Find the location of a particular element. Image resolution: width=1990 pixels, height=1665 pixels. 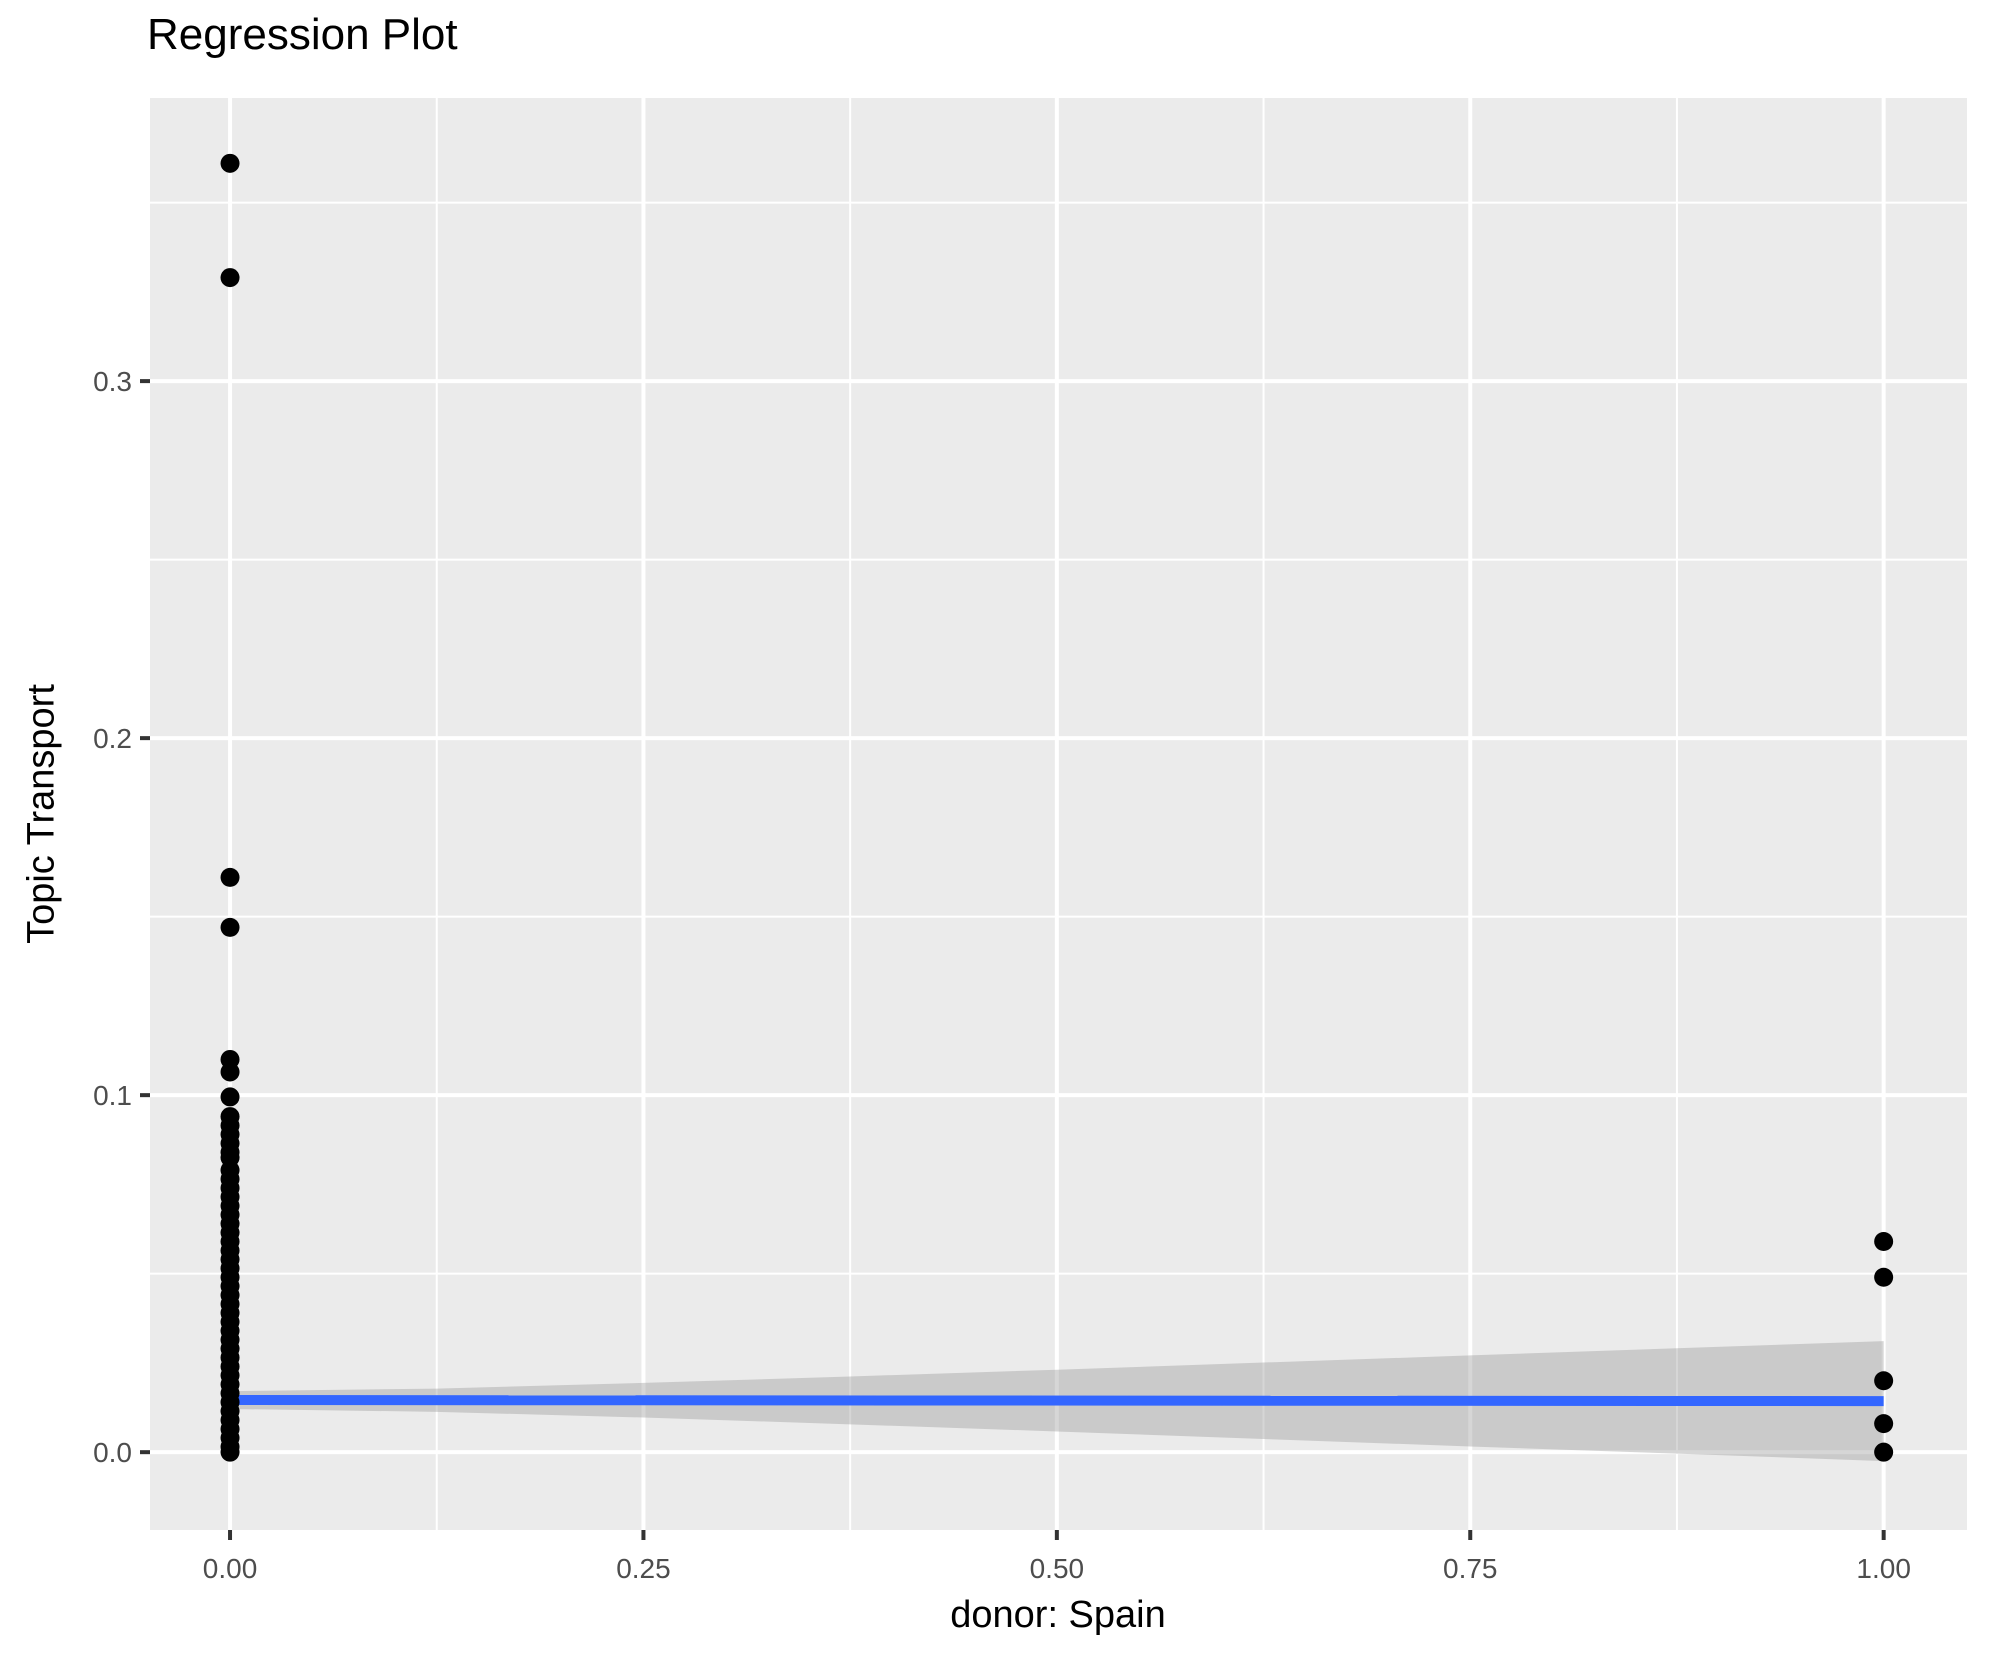

y-tick-label: 0.0 is located at coordinates (112, 1452).